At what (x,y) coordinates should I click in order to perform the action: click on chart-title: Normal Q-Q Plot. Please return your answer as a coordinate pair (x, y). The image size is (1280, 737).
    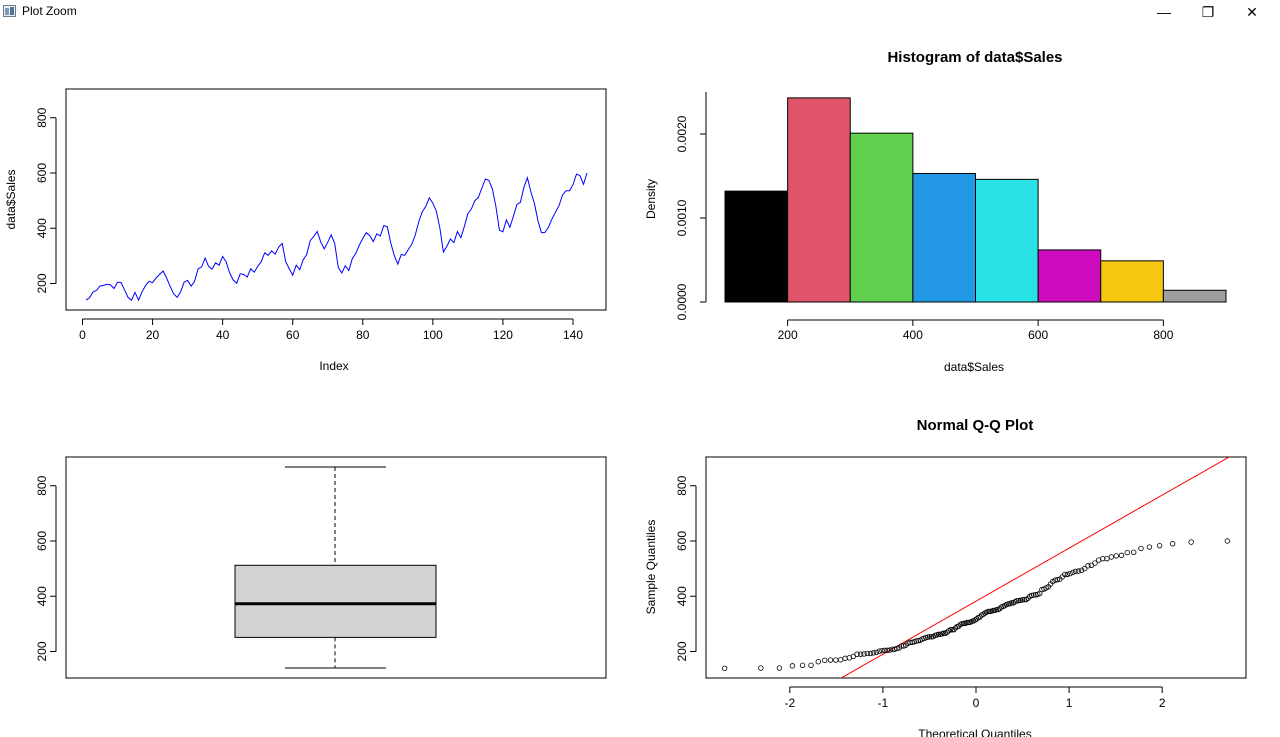
    Looking at the image, I should click on (975, 425).